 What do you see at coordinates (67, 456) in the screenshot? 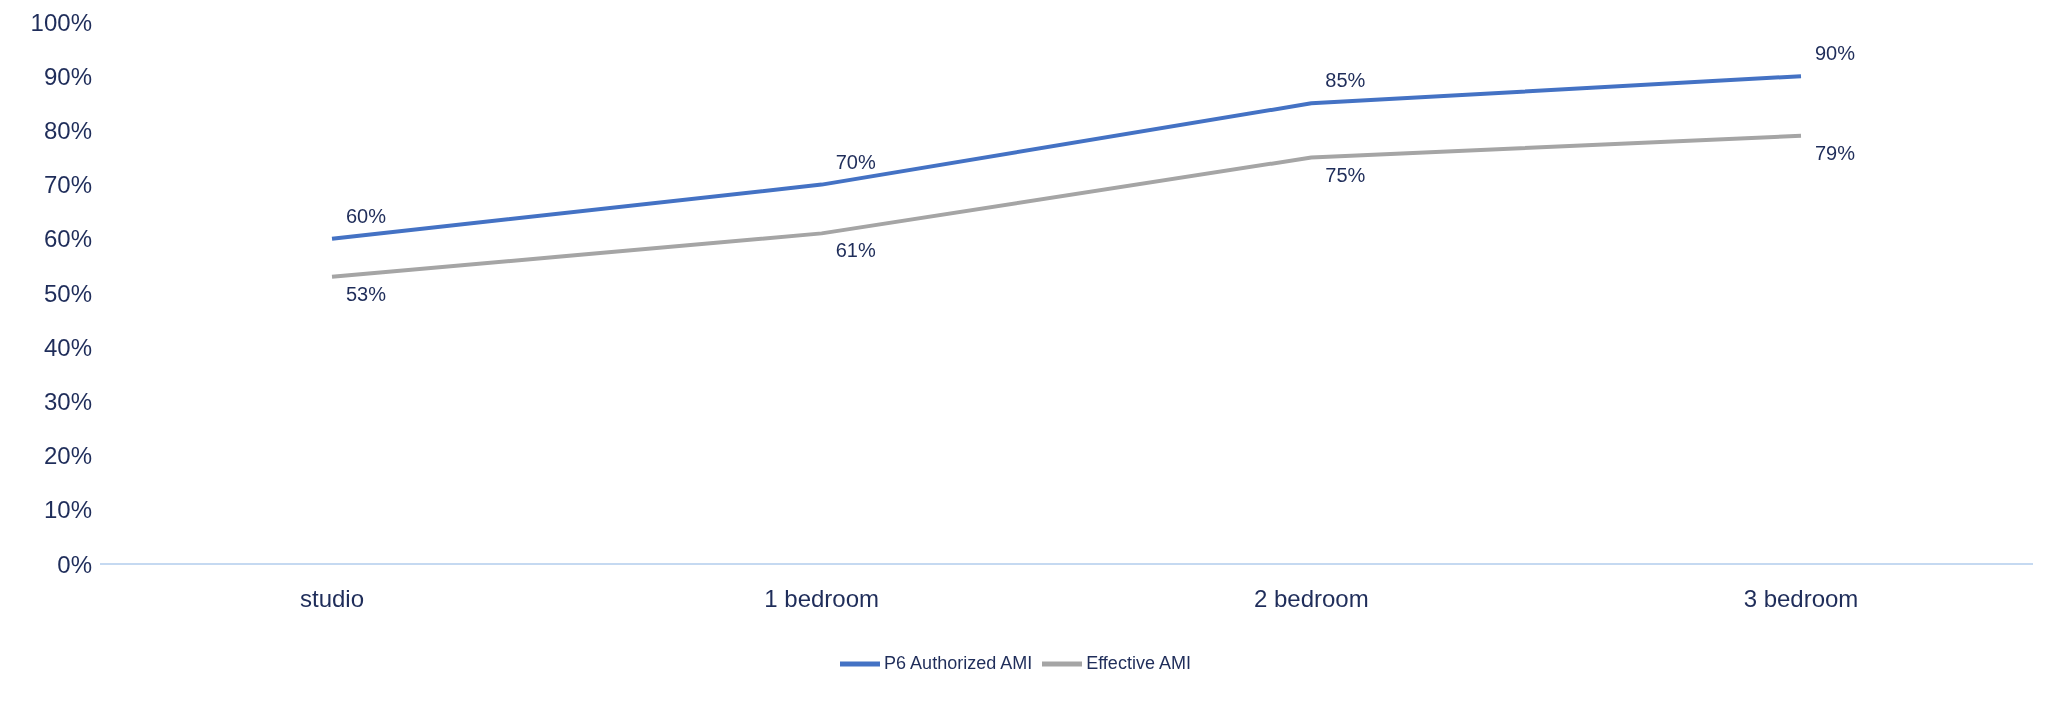
I see `y-tick-label: 20%` at bounding box center [67, 456].